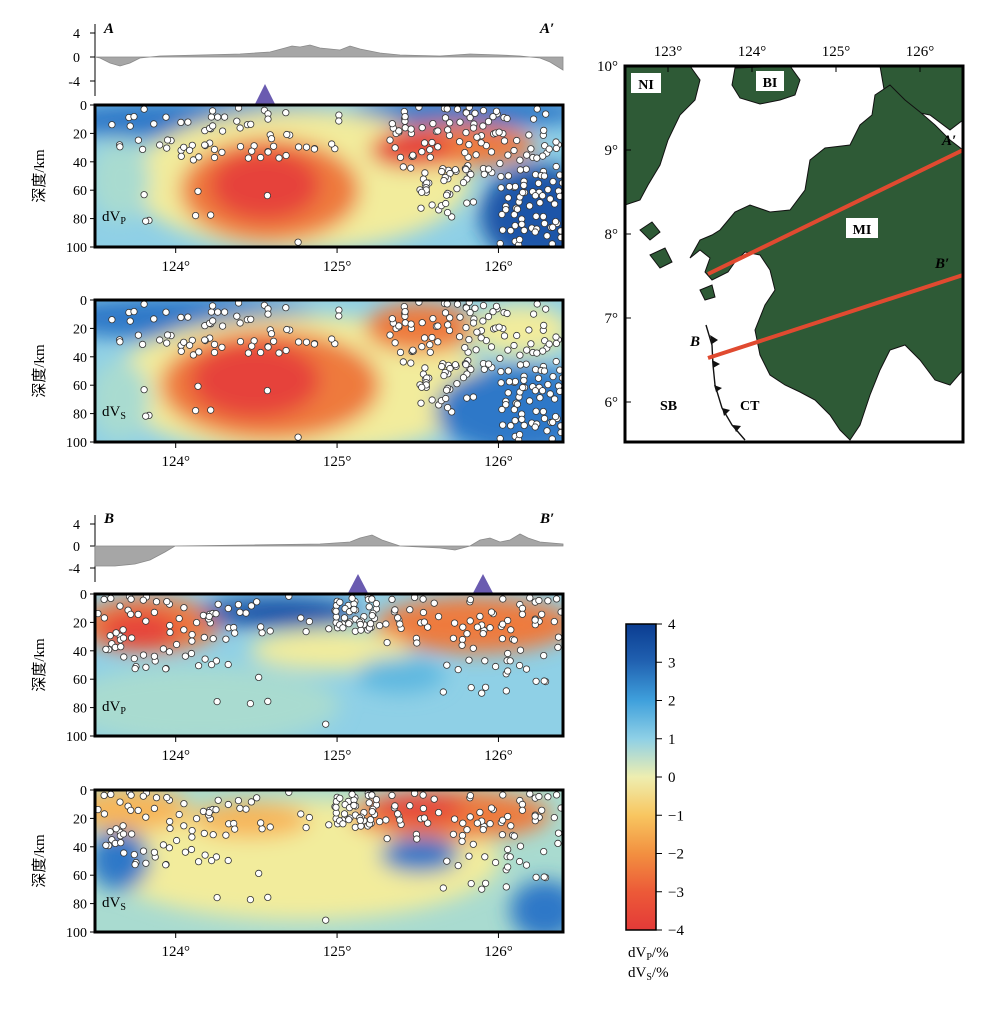 Image resolution: width=988 pixels, height=1016 pixels. I want to click on map-profile-label-b-end: B′, so click(941, 264).